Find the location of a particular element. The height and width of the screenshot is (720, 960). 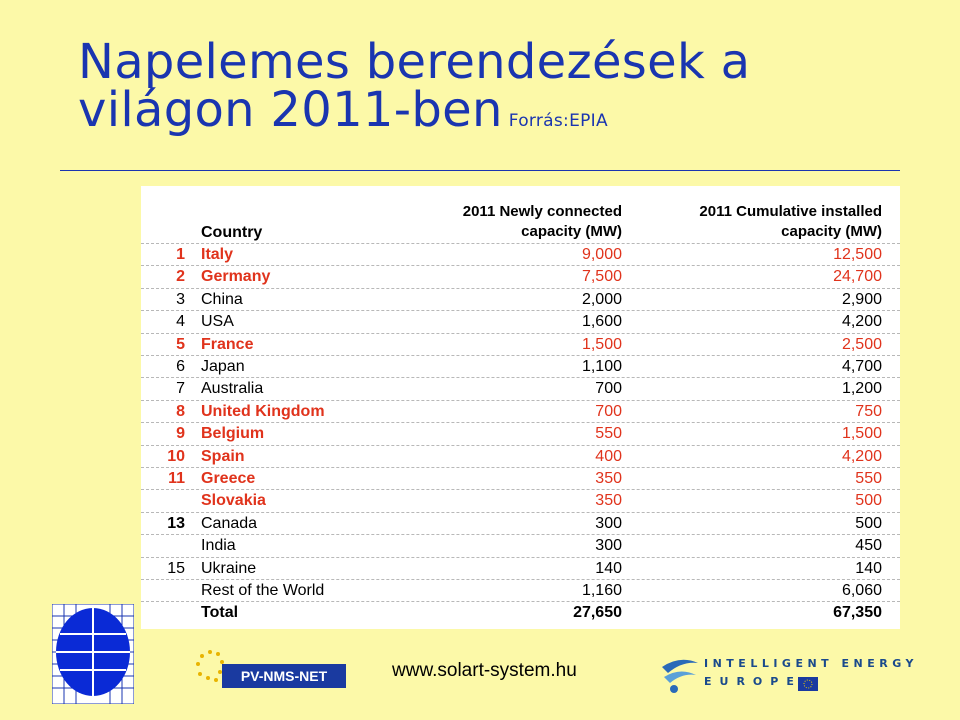

header-new-capacity: 2011 Newly connected capacity (MW) is located at coordinates (542, 222).